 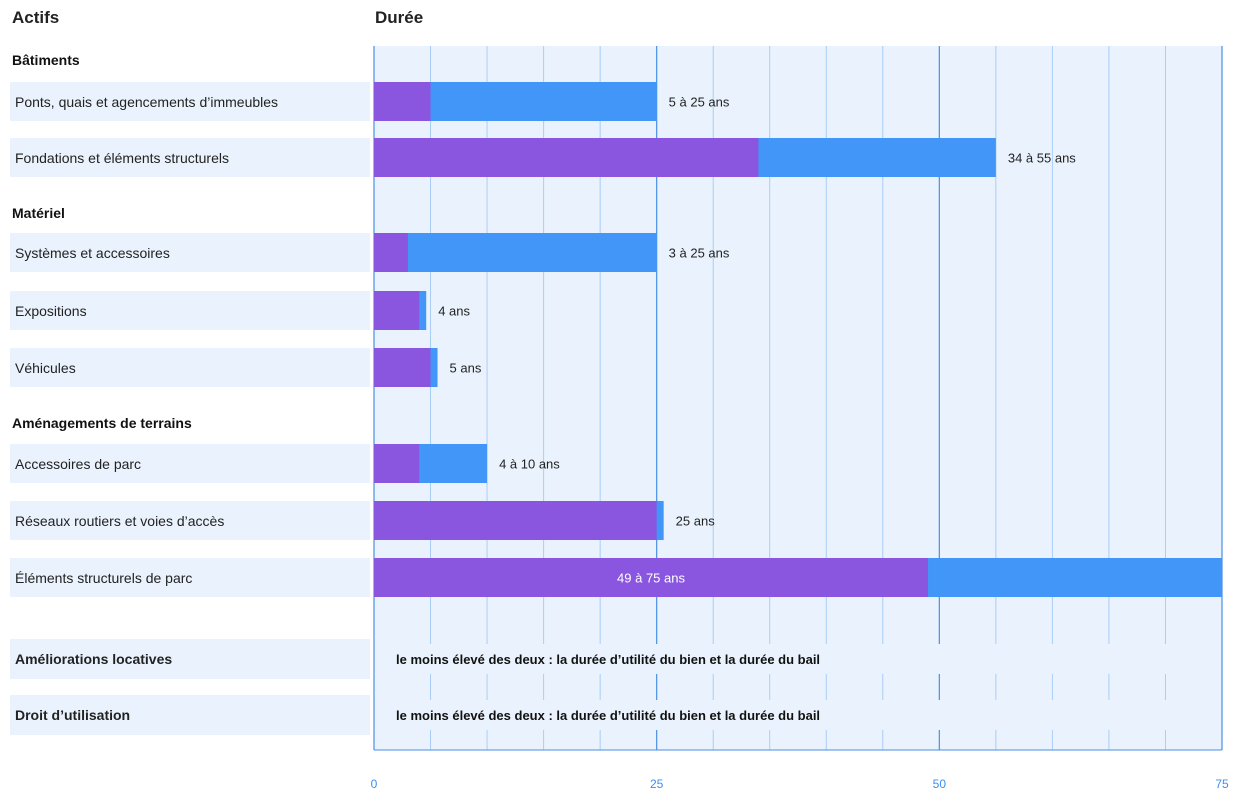 I want to click on bar-value-label: 4 ans, so click(x=454, y=311).